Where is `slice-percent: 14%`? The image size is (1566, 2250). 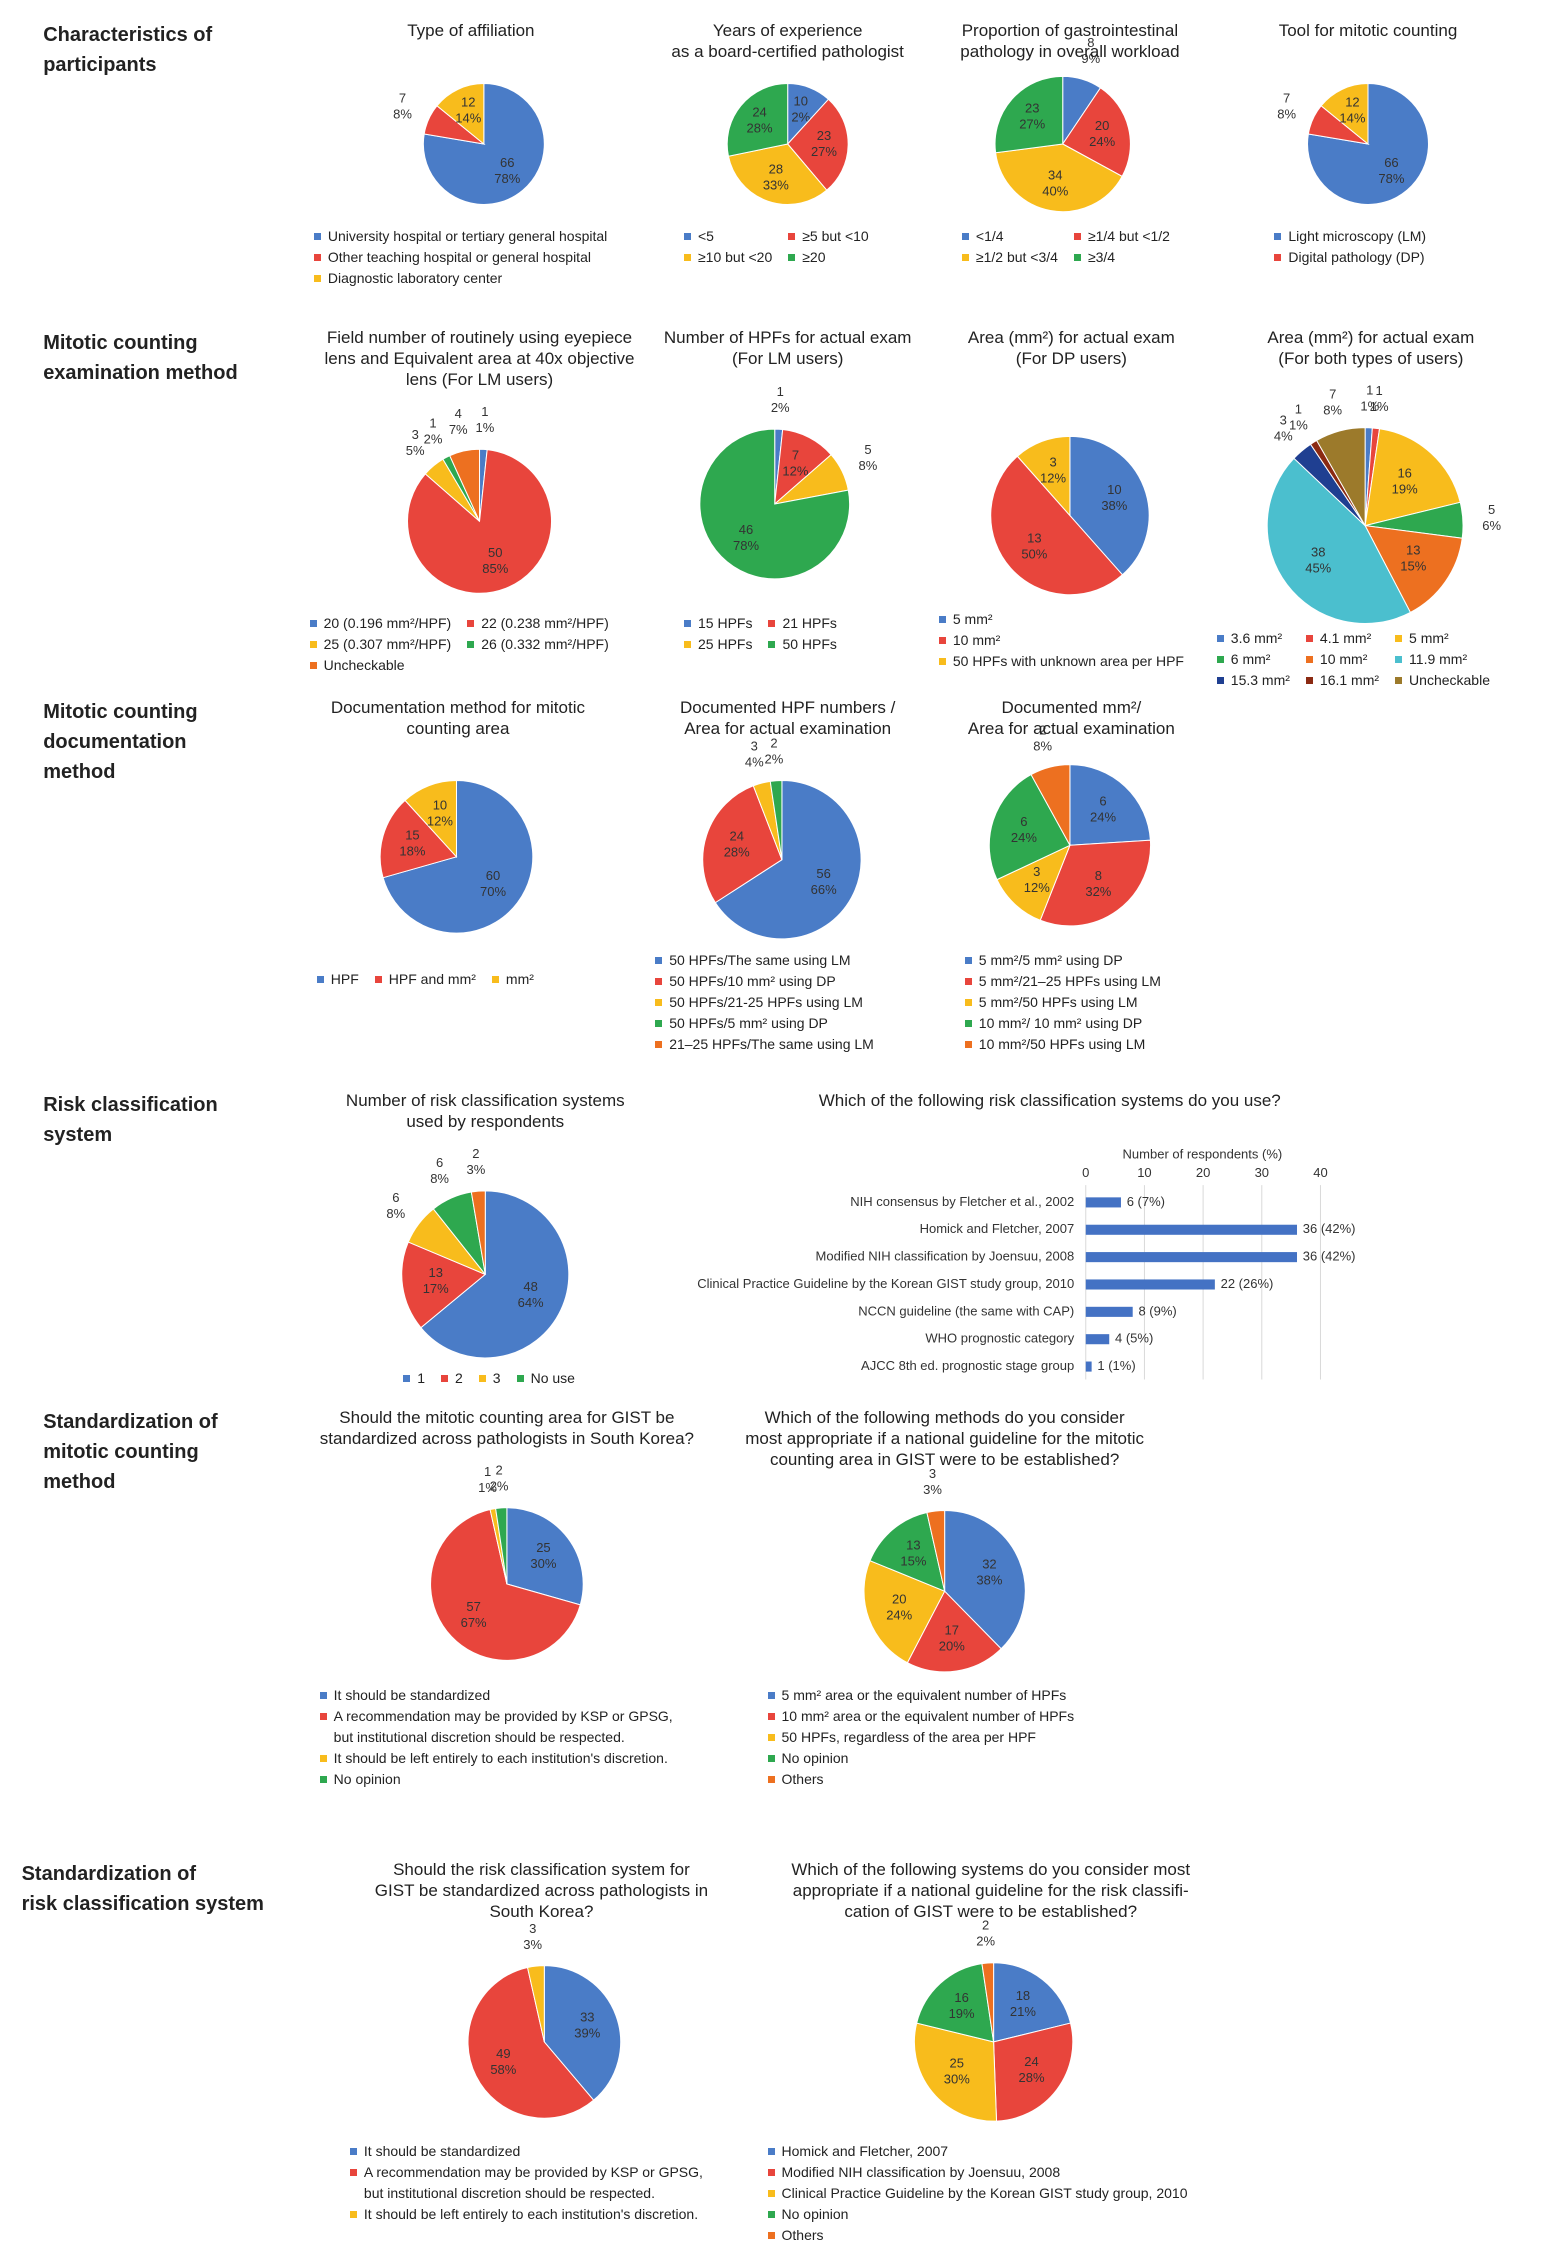
slice-percent: 14% is located at coordinates (1352, 118).